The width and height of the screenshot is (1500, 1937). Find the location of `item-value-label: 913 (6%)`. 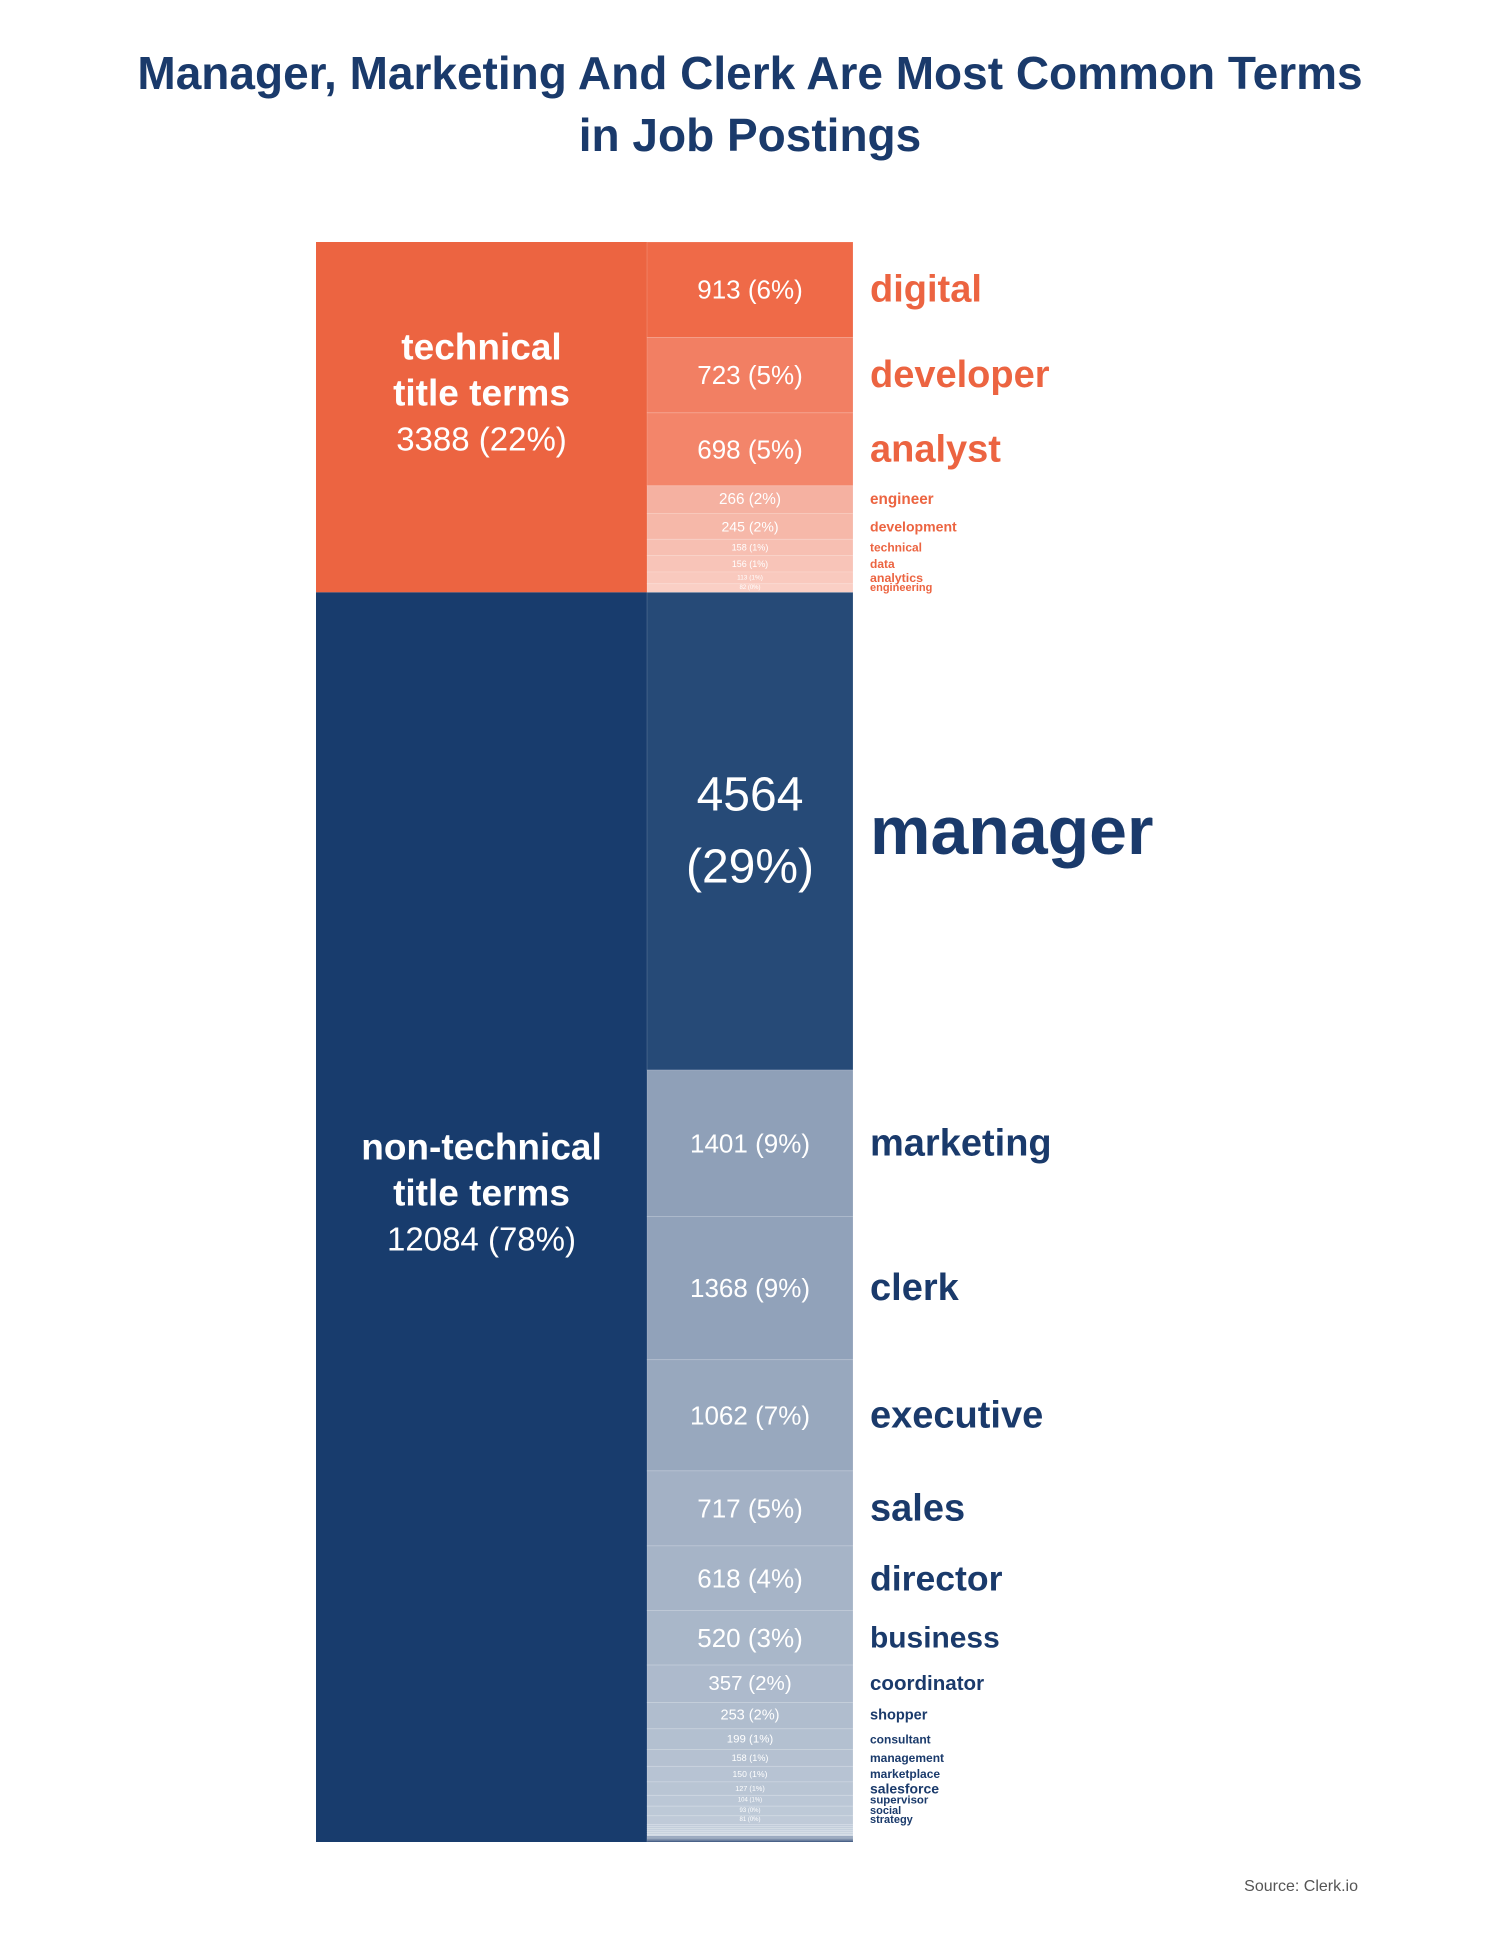

item-value-label: 913 (6%) is located at coordinates (750, 290).